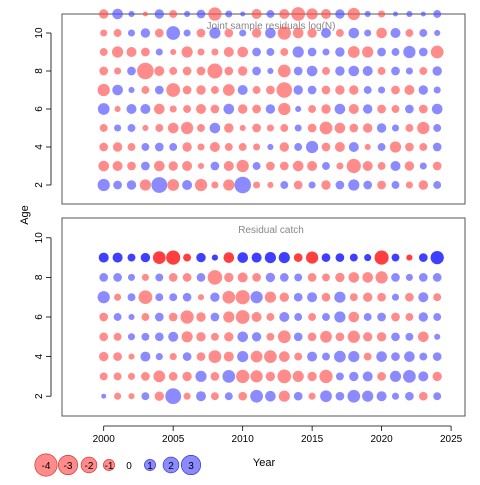 This screenshot has height=485, width=480. What do you see at coordinates (39, 238) in the screenshot?
I see `y-tick-label: 10` at bounding box center [39, 238].